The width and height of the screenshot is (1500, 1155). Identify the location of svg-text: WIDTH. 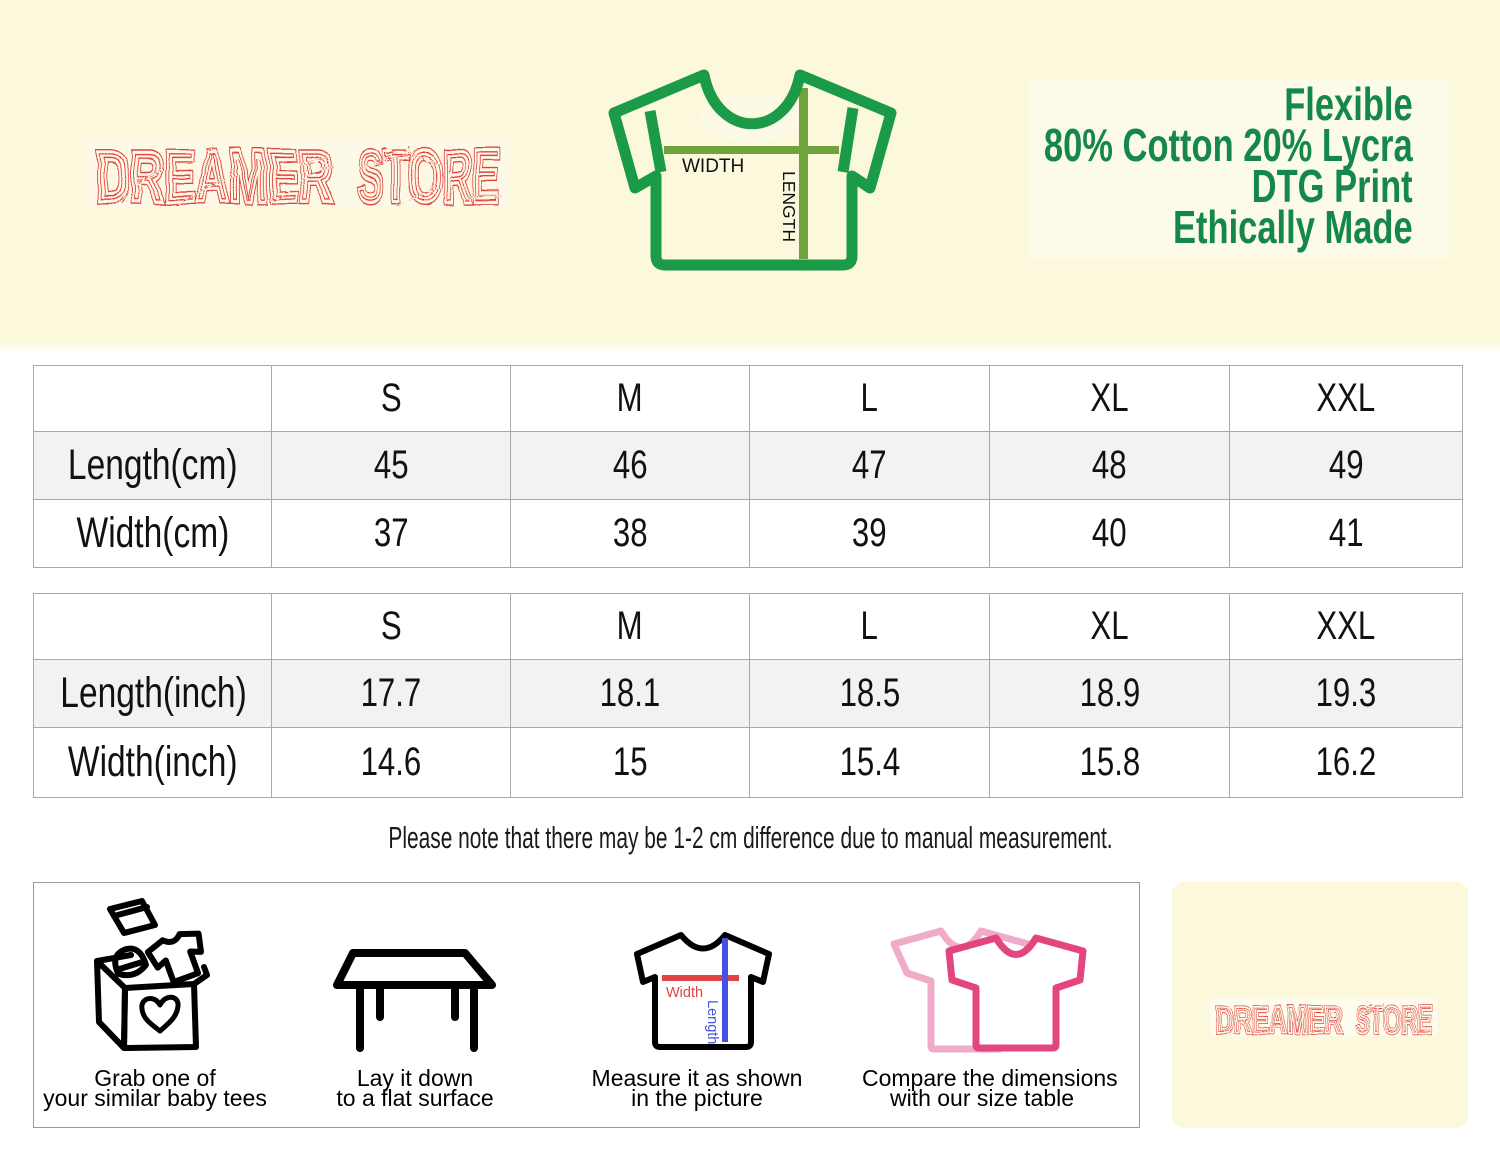
(713, 166).